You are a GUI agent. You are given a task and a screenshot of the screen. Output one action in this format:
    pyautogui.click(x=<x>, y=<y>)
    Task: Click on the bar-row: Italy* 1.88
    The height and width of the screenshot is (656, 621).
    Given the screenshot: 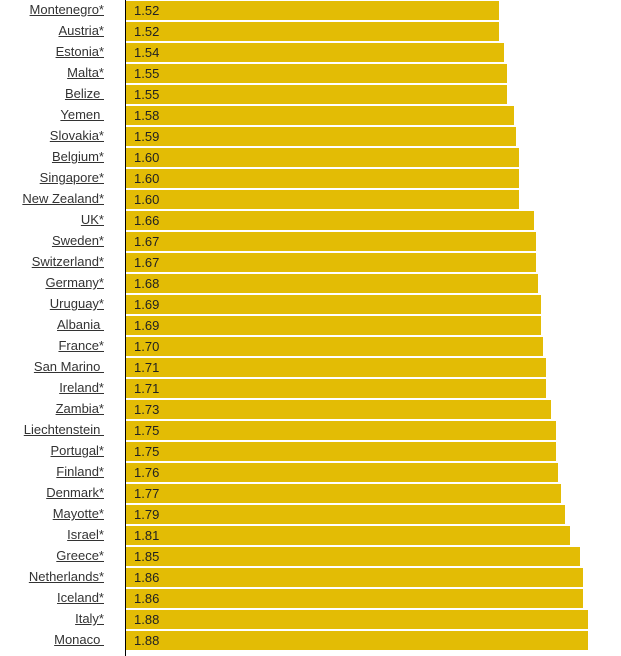 What is the action you would take?
    pyautogui.click(x=310, y=619)
    